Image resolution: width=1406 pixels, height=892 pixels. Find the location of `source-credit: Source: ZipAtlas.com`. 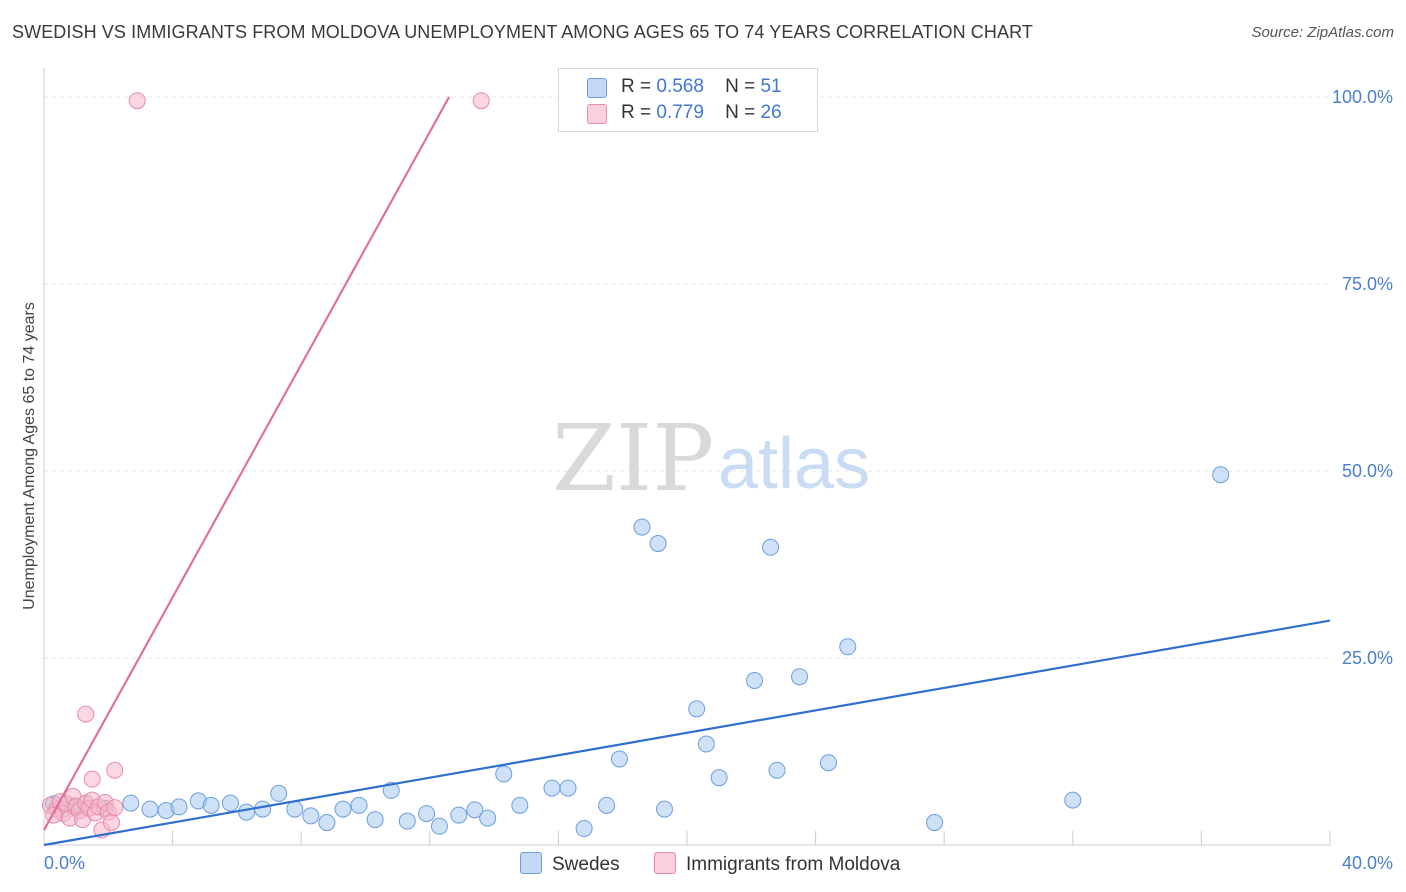

source-credit: Source: ZipAtlas.com is located at coordinates (1322, 32).